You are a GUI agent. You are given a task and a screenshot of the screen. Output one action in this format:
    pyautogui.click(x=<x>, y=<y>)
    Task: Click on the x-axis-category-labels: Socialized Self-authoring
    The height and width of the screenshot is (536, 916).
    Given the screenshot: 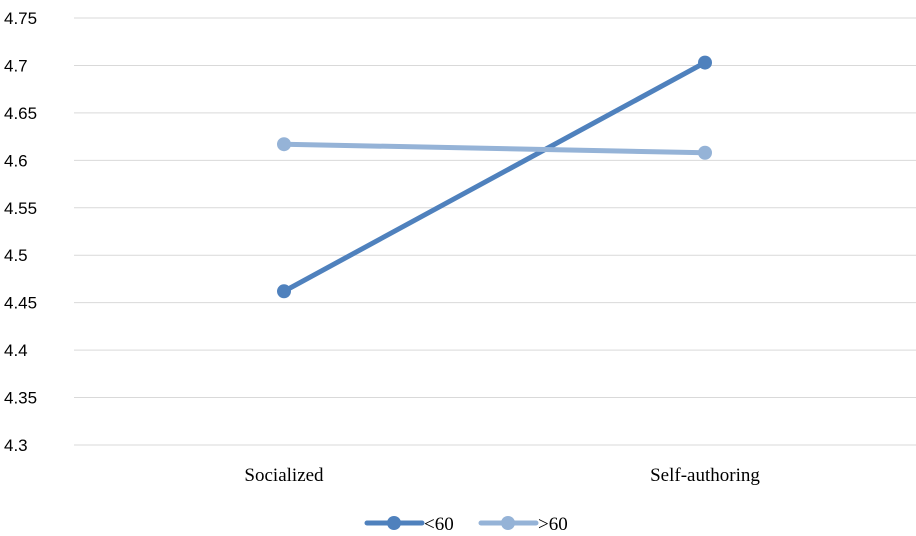 What is the action you would take?
    pyautogui.click(x=502, y=475)
    